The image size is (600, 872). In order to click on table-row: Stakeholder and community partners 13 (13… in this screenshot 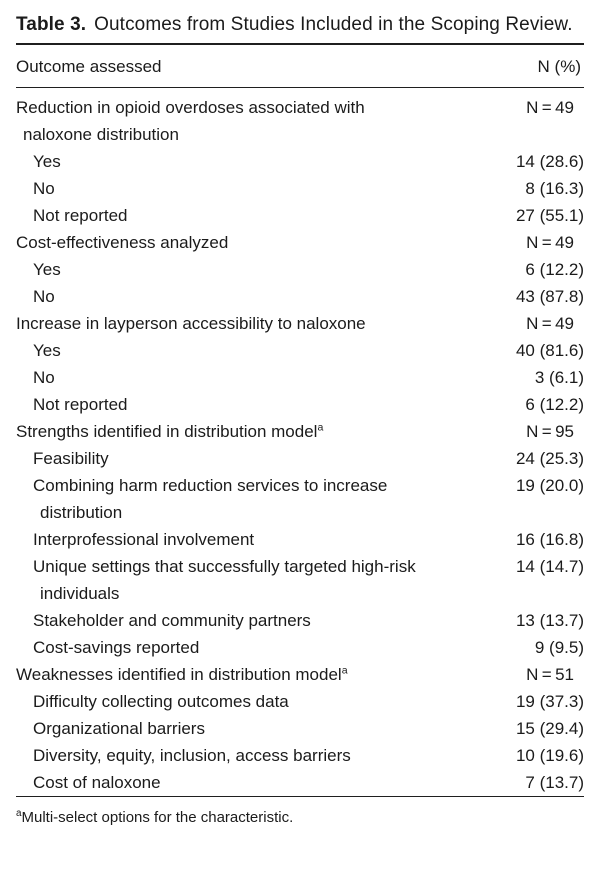, I will do `click(300, 620)`.